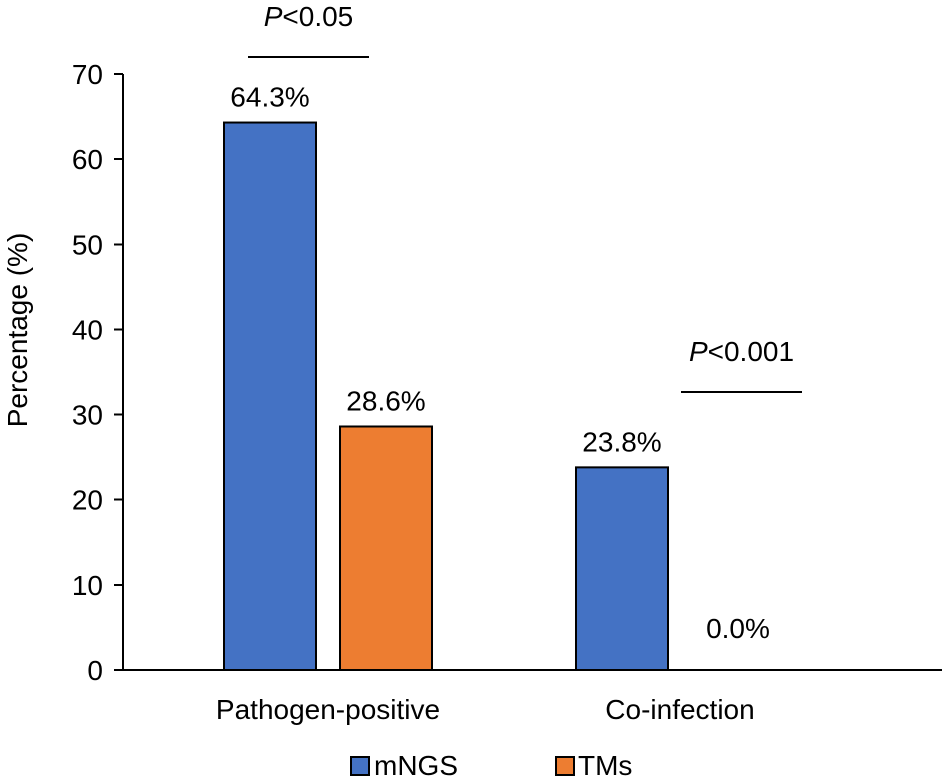  I want to click on y-tick-label: 40, so click(87, 329).